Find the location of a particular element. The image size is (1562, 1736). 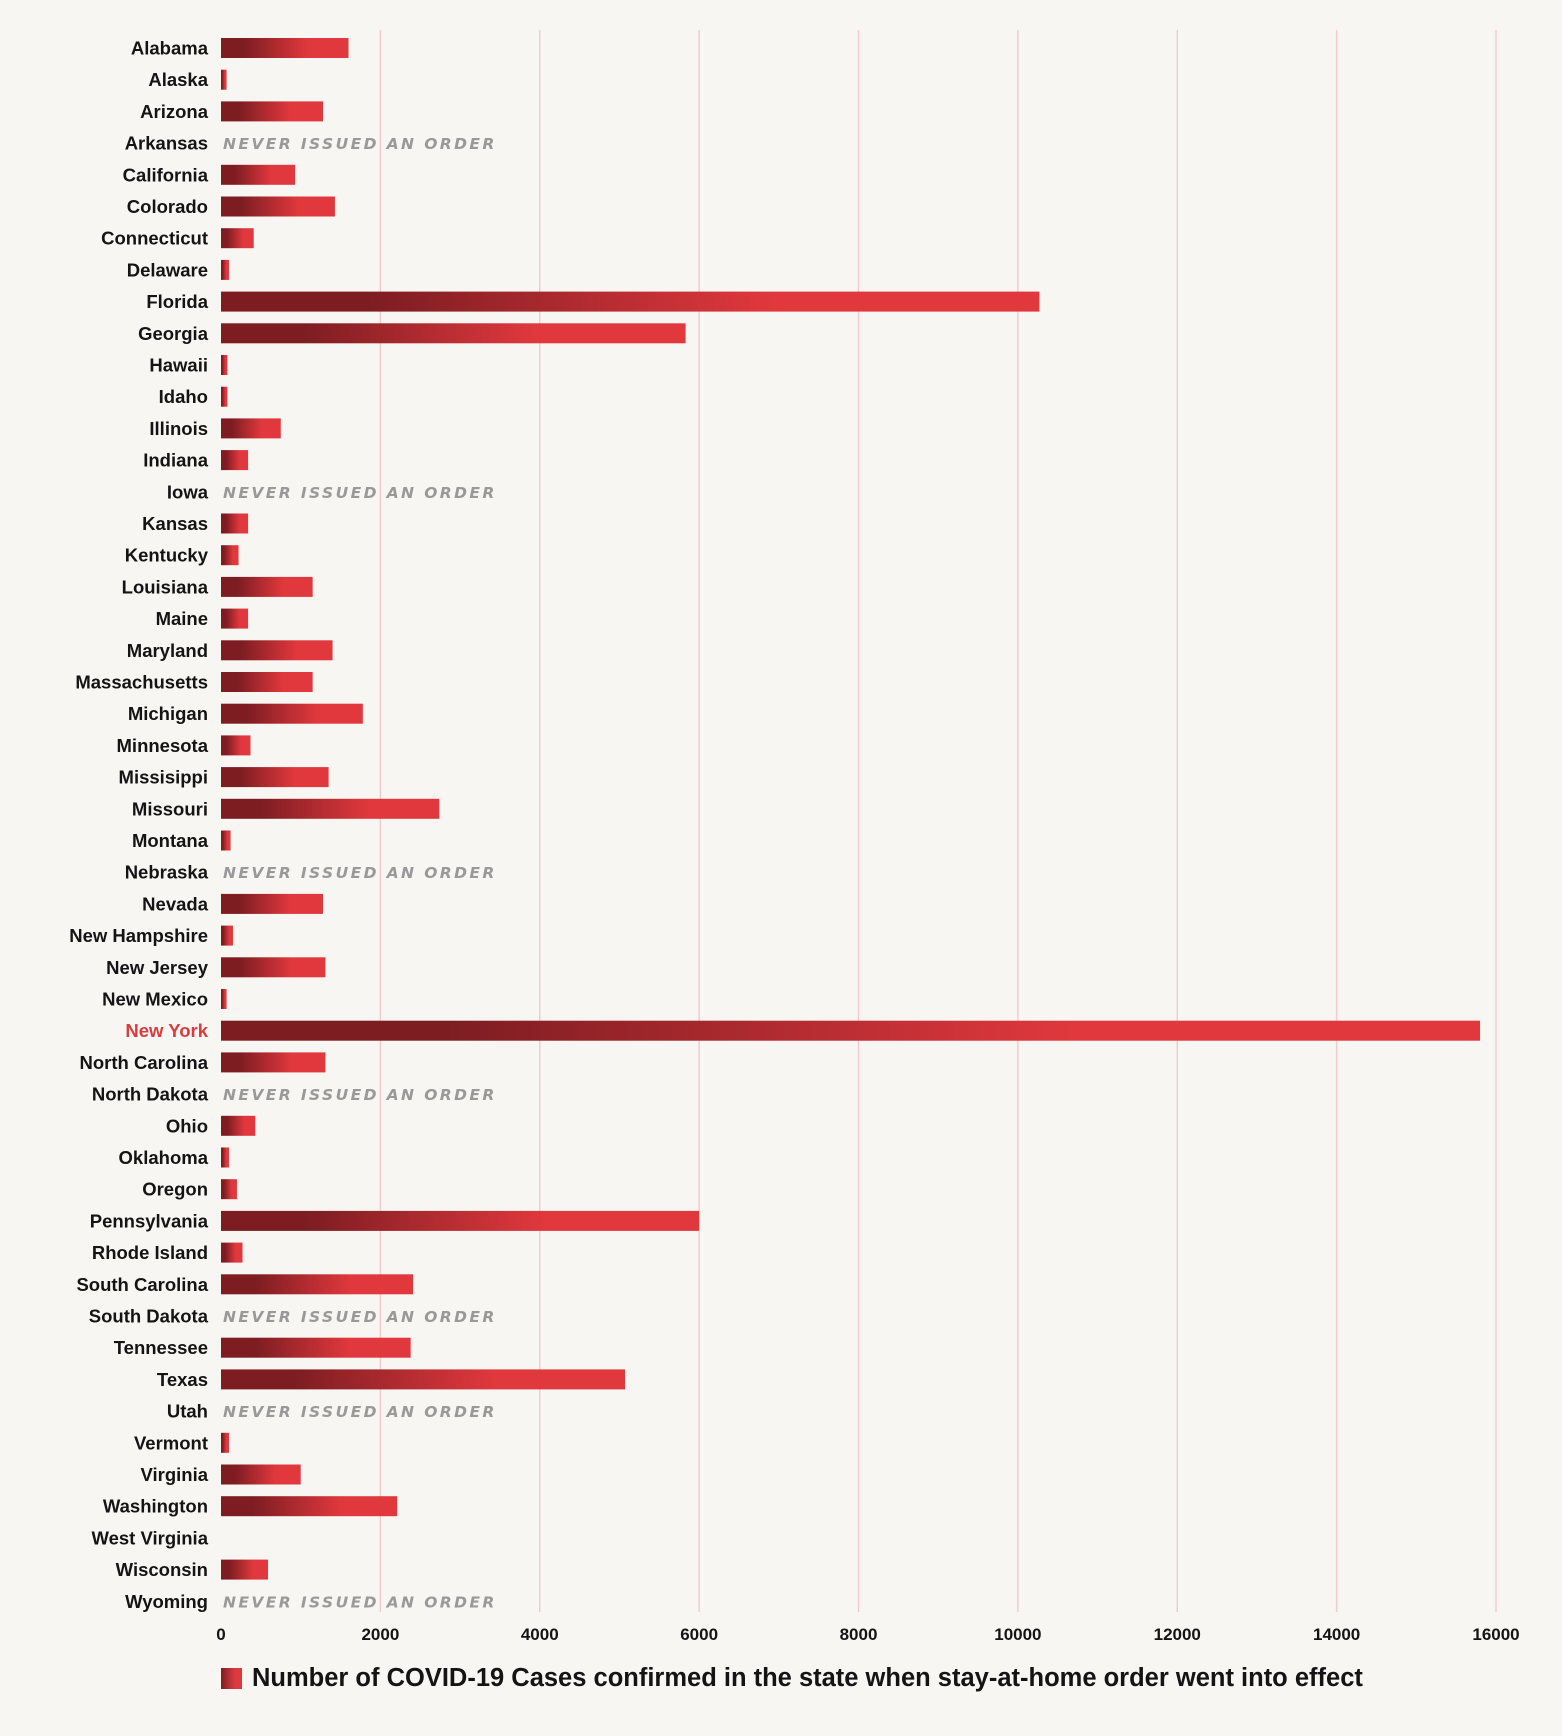

state-label: North Dakota is located at coordinates (150, 1094).